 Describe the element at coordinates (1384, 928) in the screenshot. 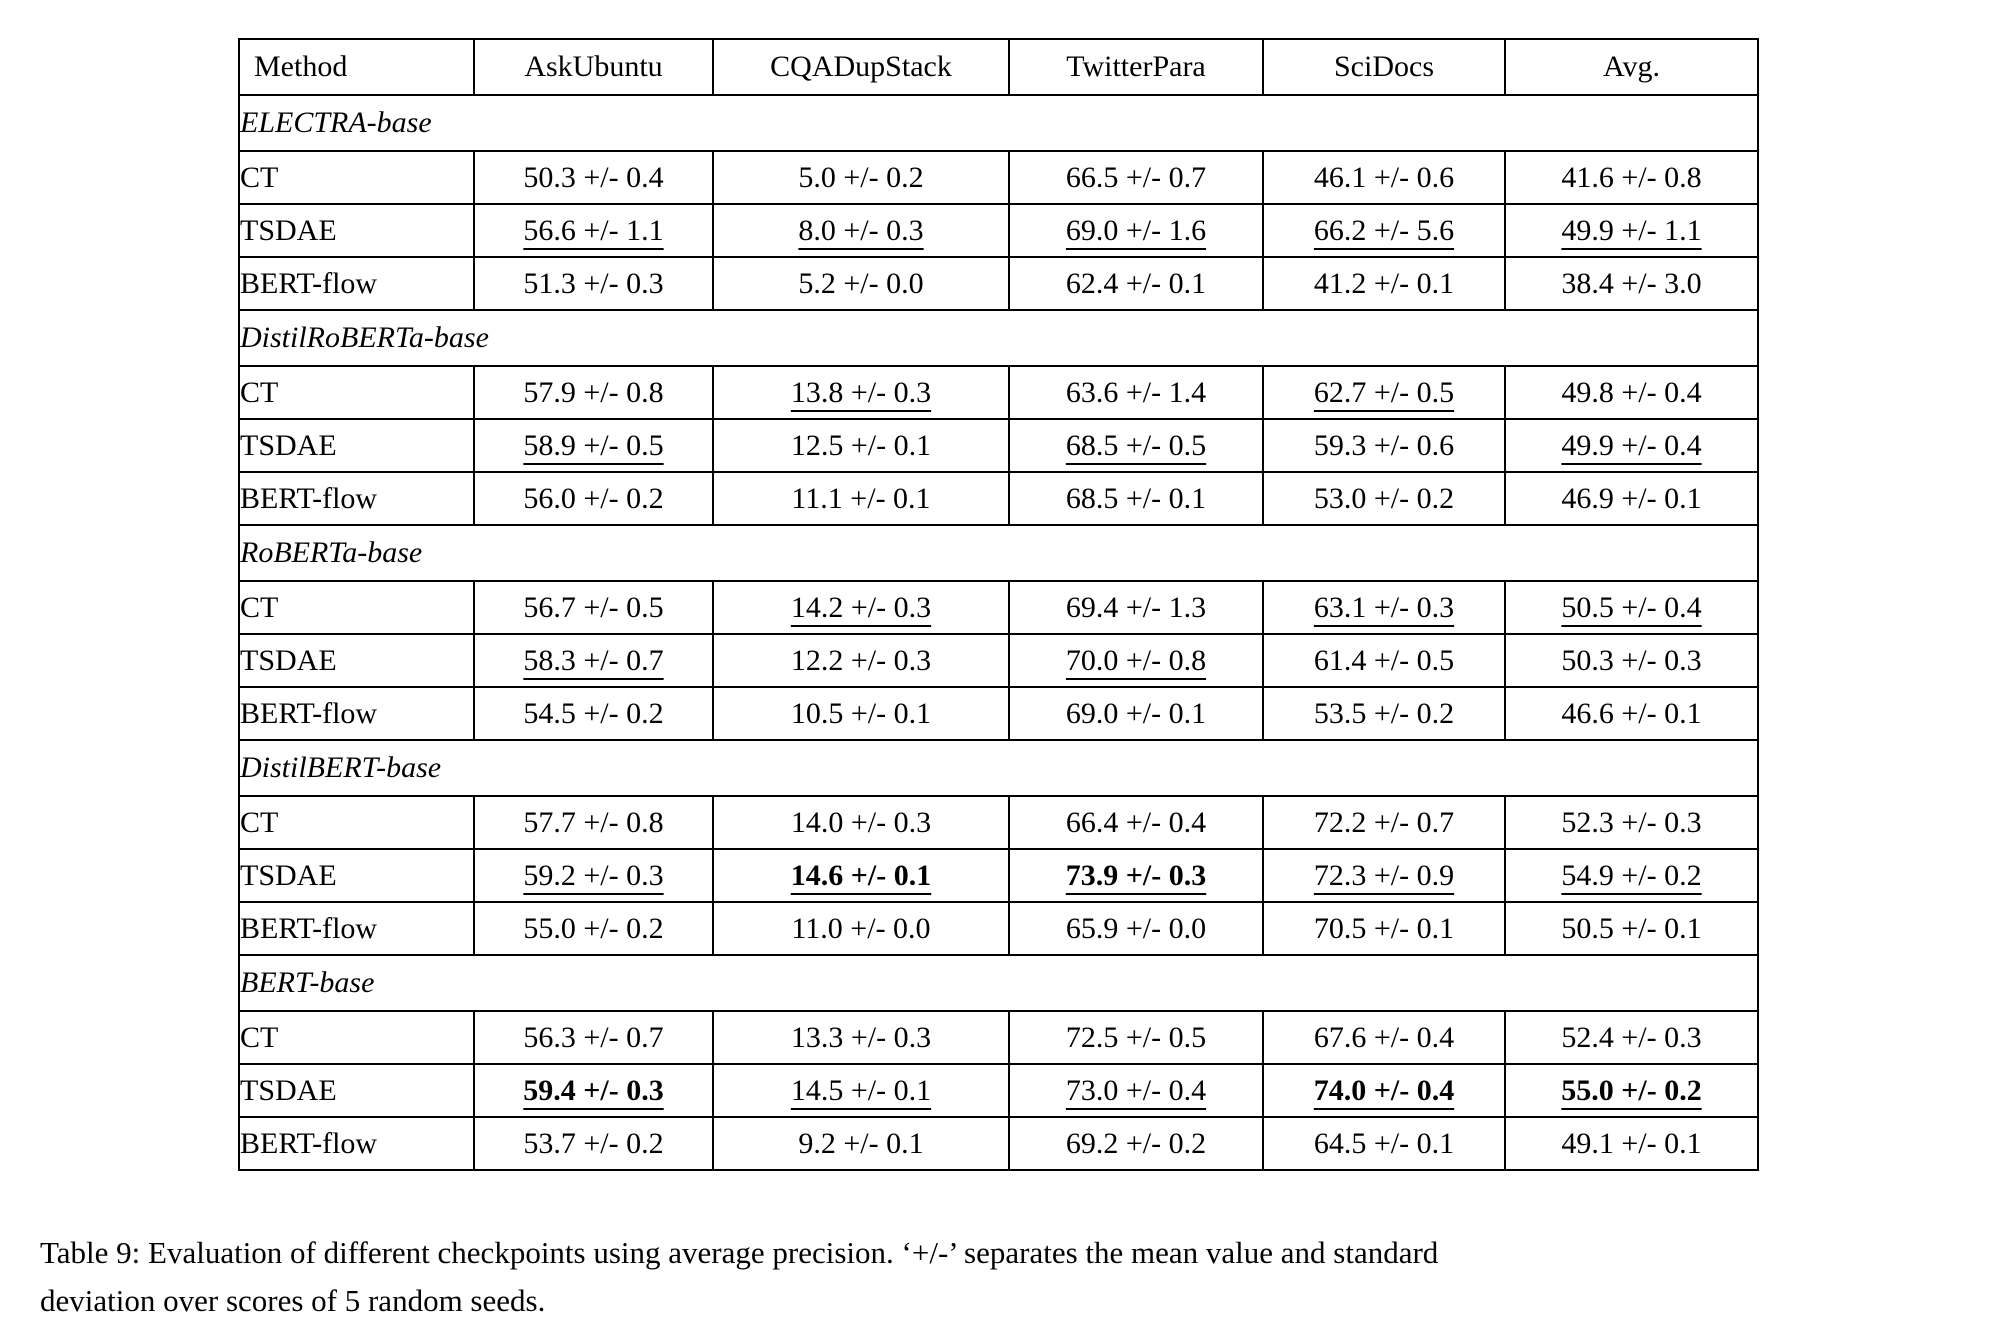

I see `value-cell: 70.5 +/- 0.1` at that location.